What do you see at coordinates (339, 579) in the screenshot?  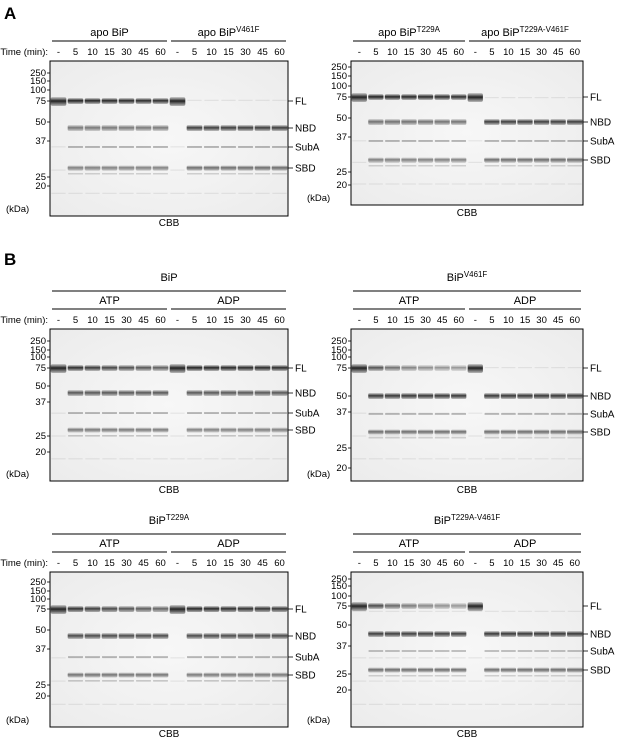 I see `marker-label: 250` at bounding box center [339, 579].